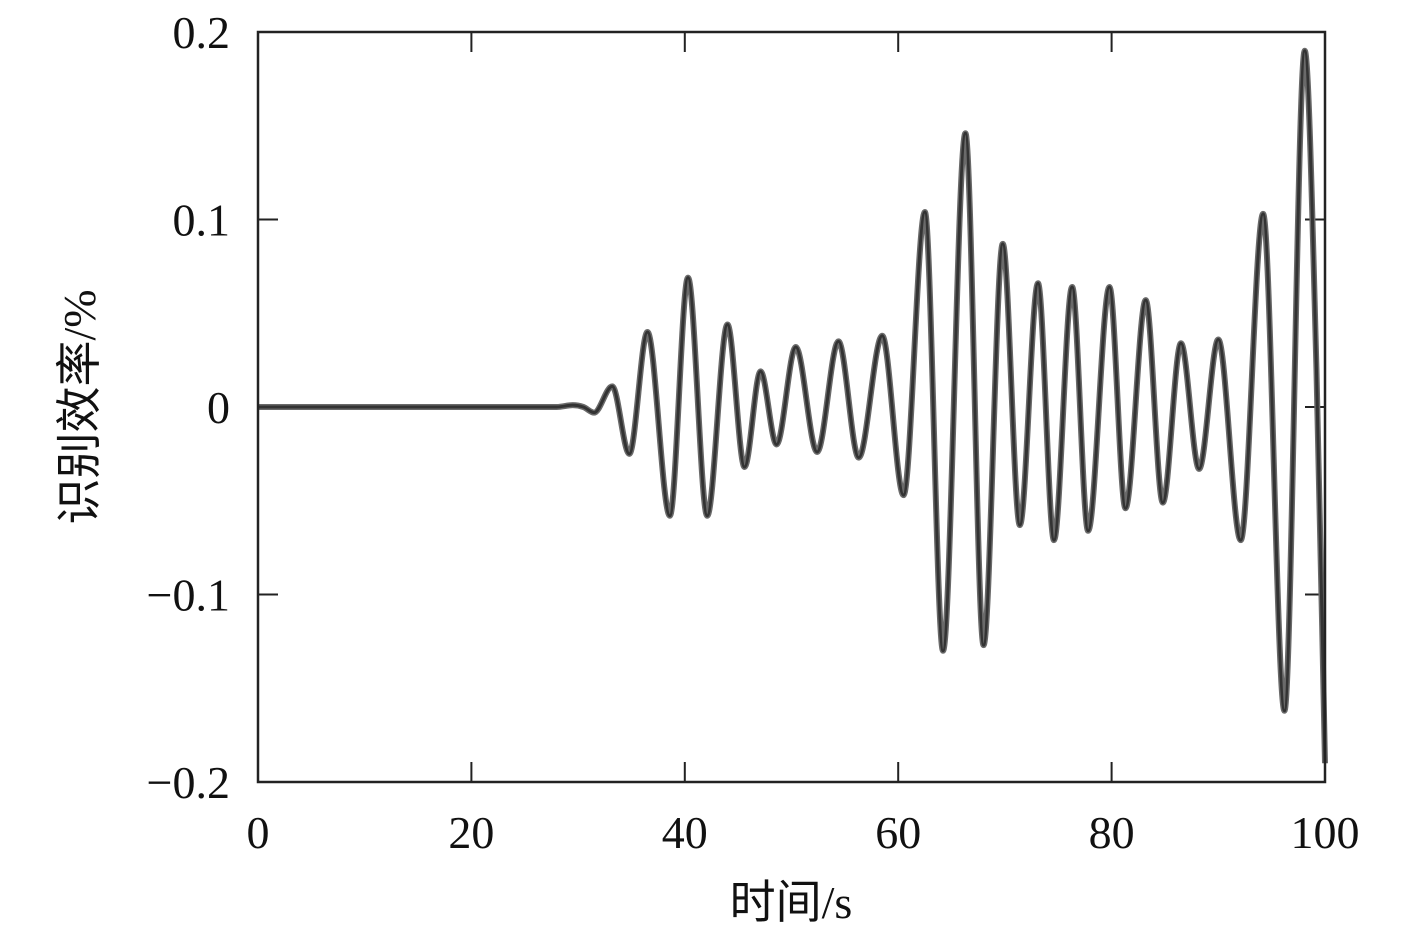 Image resolution: width=1417 pixels, height=931 pixels. Describe the element at coordinates (218, 407) in the screenshot. I see `y-tick-label: 0` at that location.